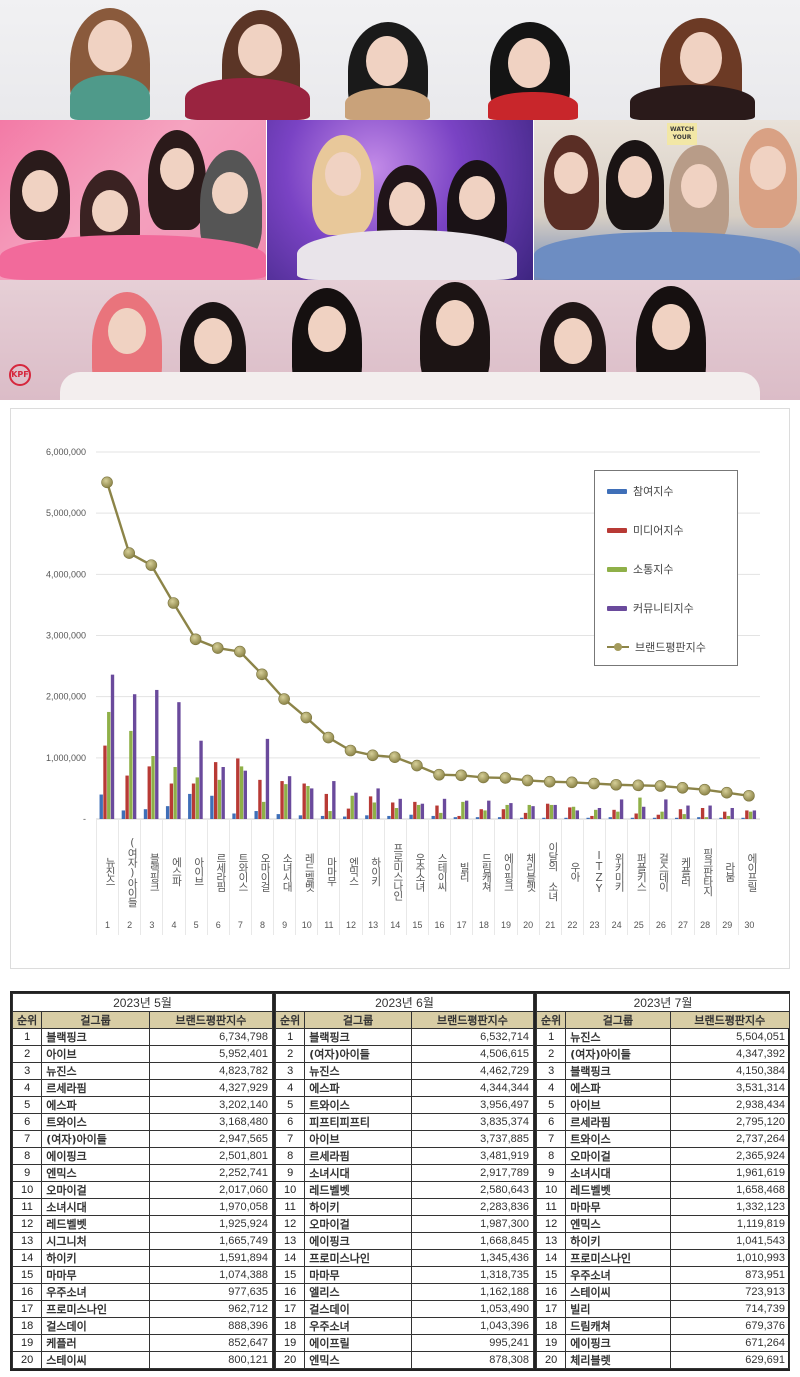 This screenshot has width=800, height=1377. What do you see at coordinates (358, 1190) in the screenshot?
I see `group-name-cell: 레드벨벳` at bounding box center [358, 1190].